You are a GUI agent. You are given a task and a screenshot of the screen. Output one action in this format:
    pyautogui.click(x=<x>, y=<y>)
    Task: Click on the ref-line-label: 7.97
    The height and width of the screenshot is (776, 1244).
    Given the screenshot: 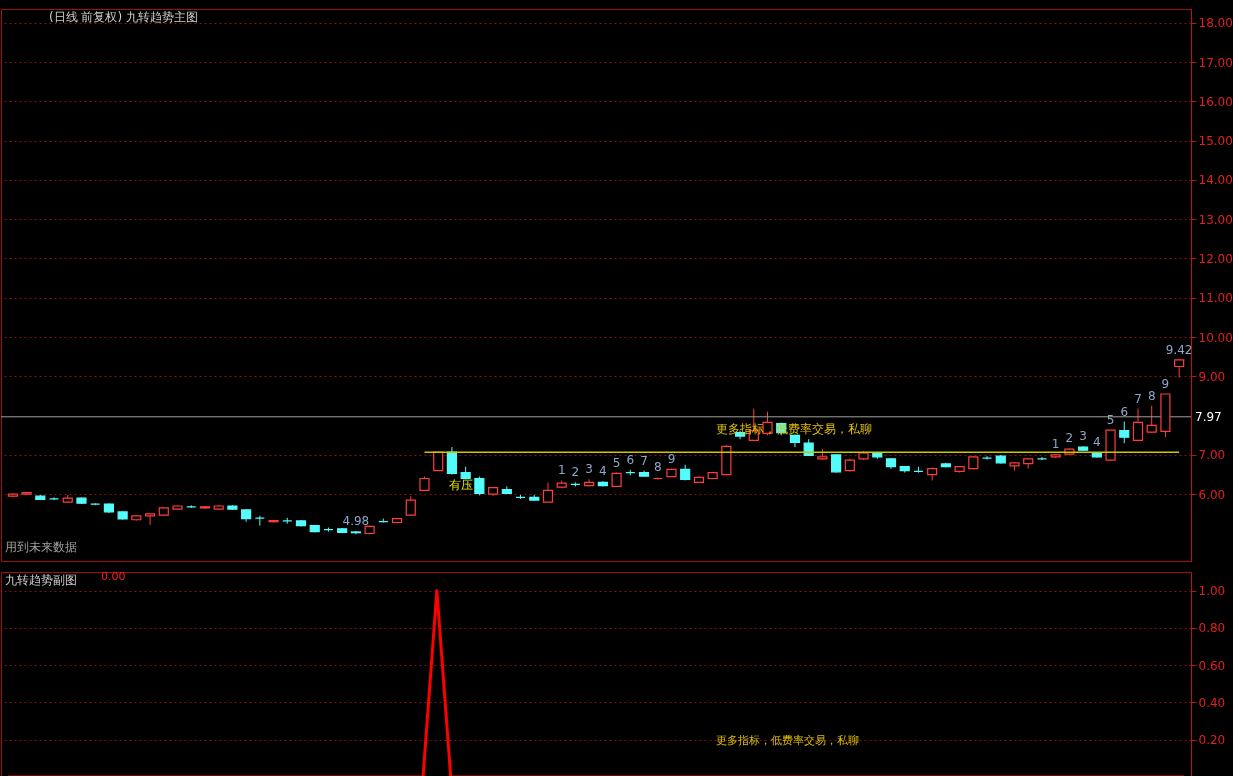 What is the action you would take?
    pyautogui.click(x=1208, y=416)
    